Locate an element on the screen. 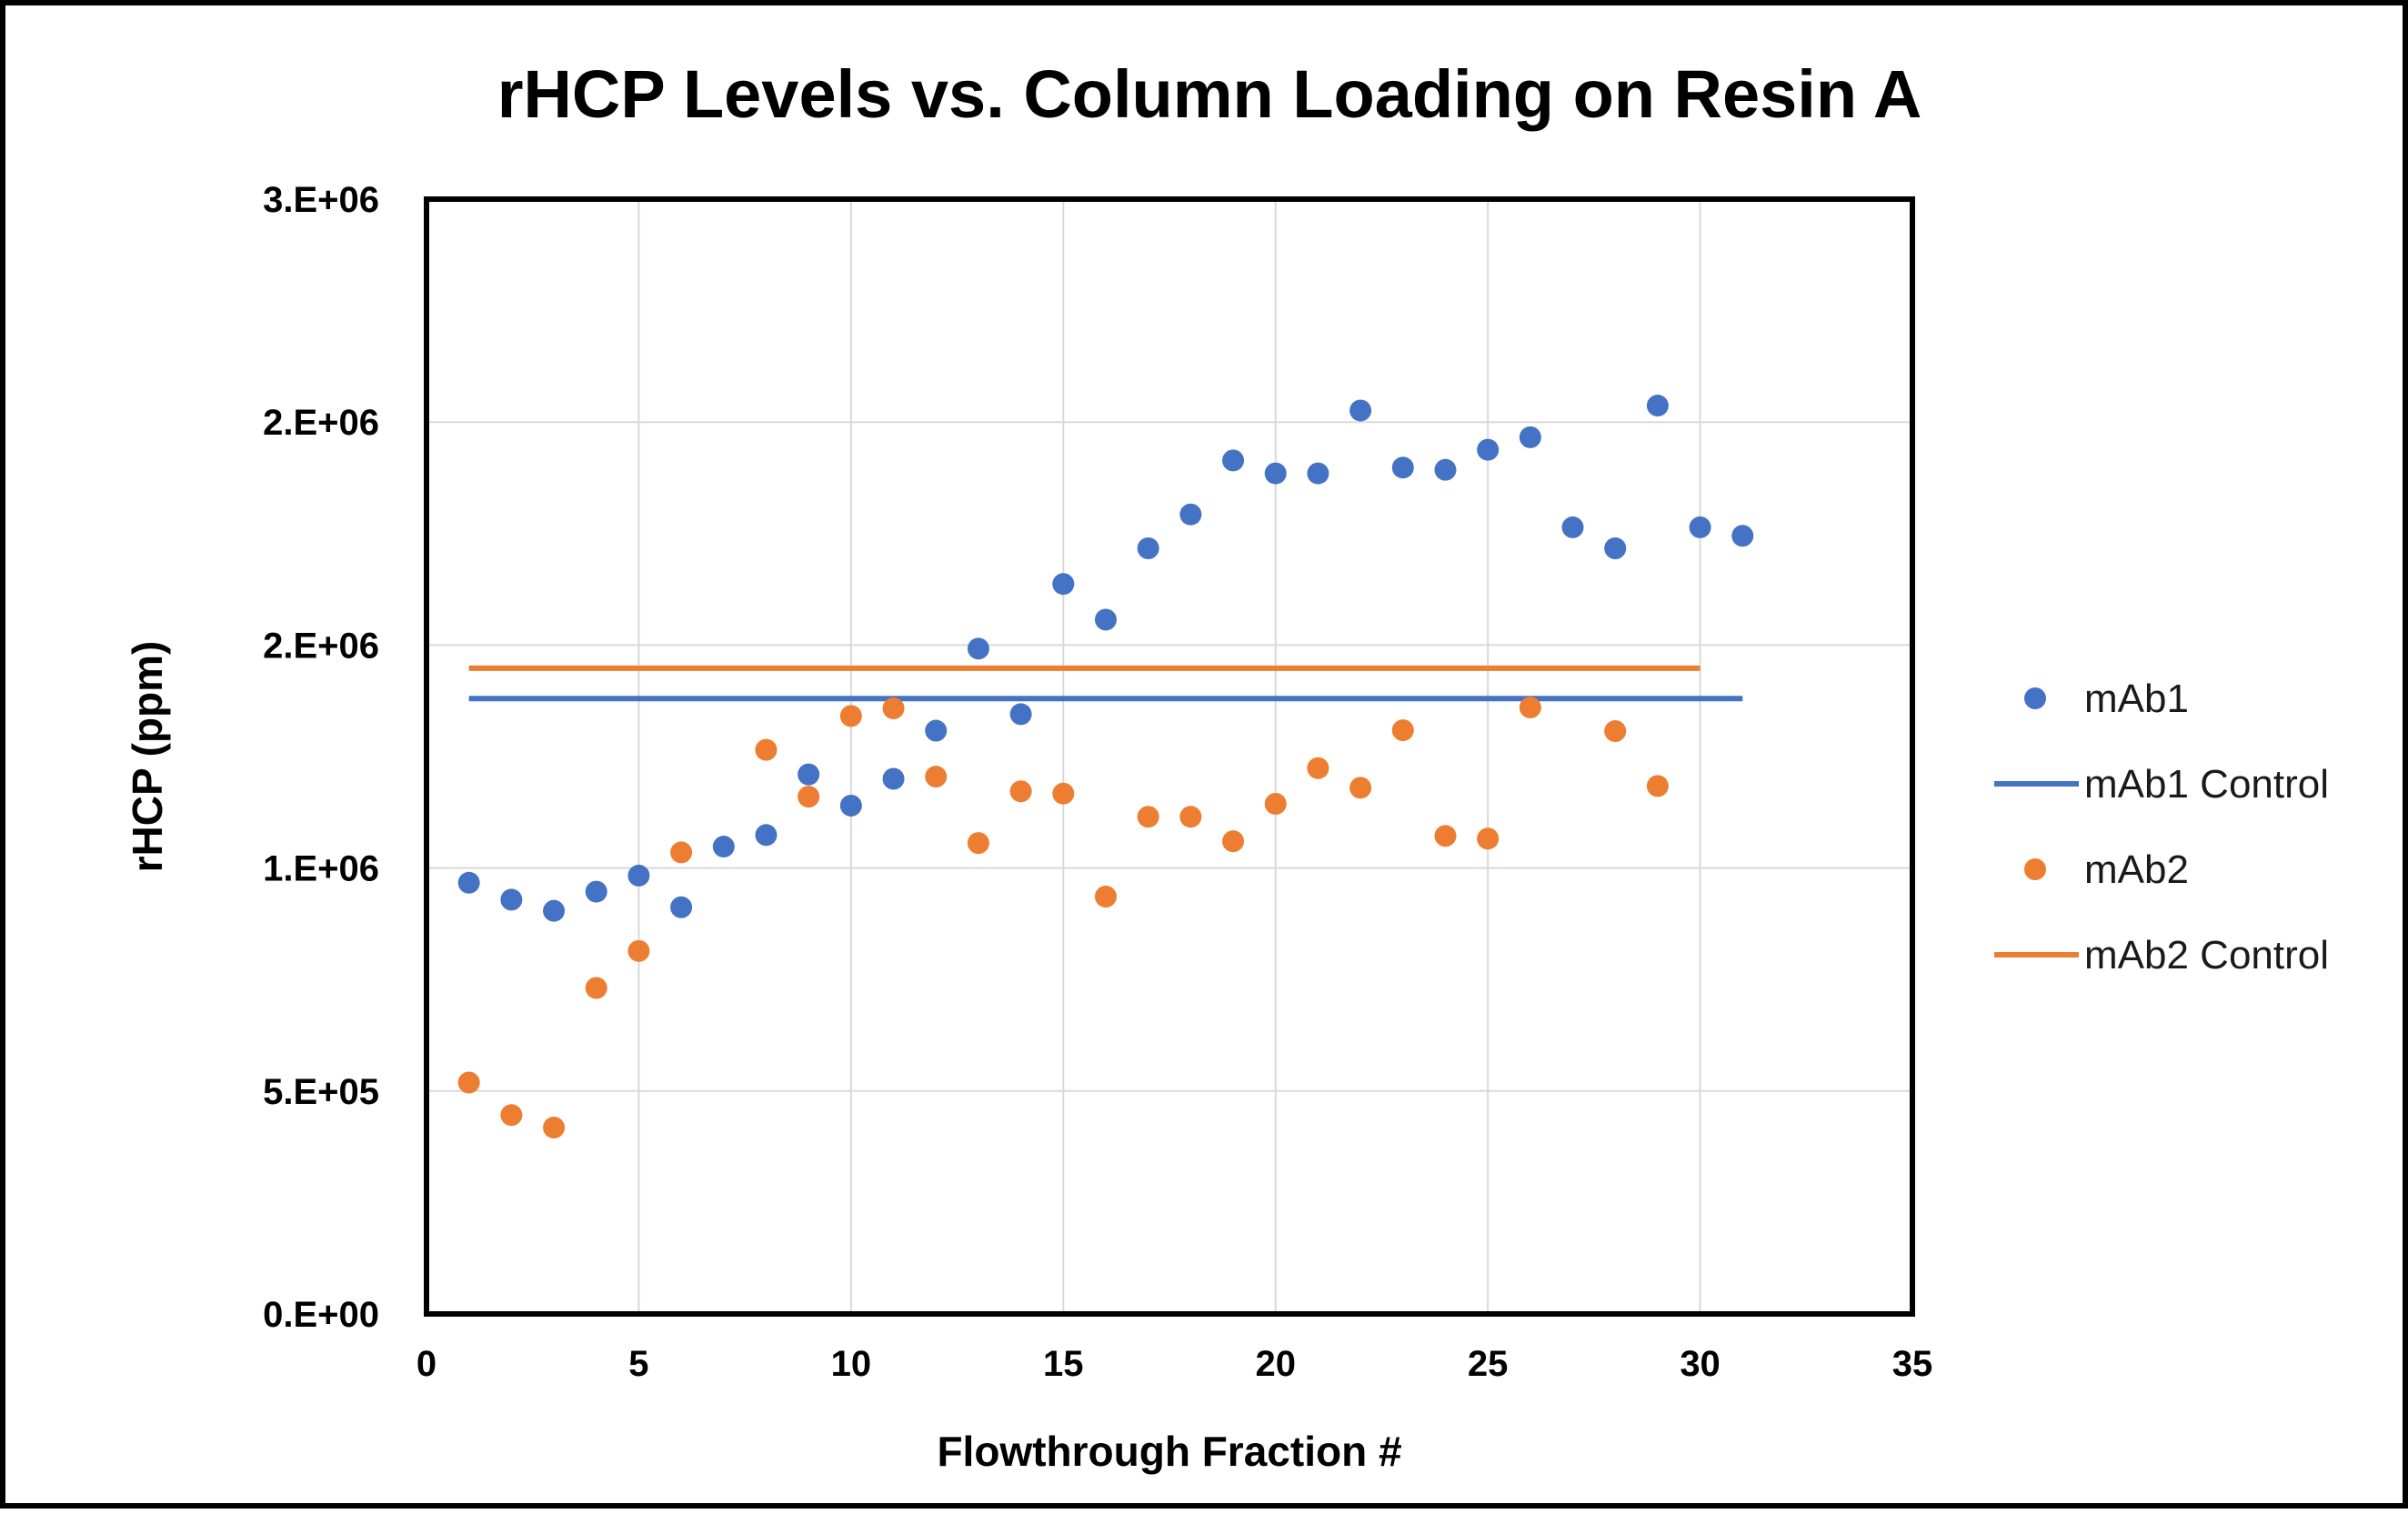 This screenshot has height=1514, width=2408. legend-mab2-swatch is located at coordinates (2035, 869).